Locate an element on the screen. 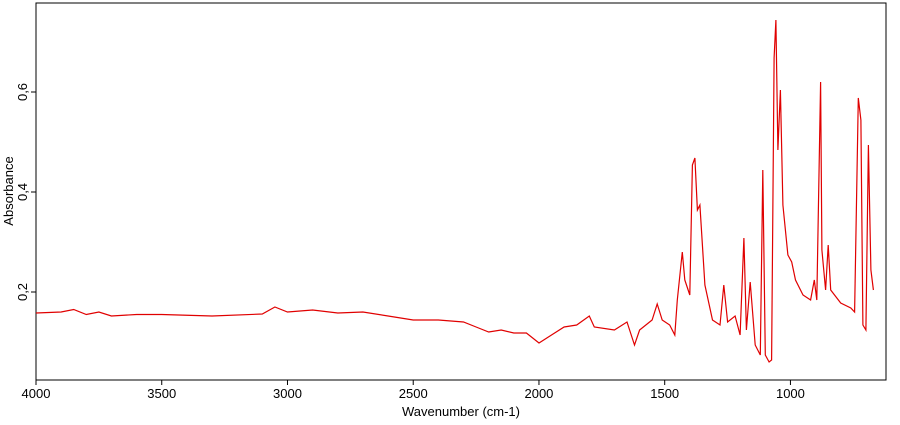 Image resolution: width=900 pixels, height=425 pixels. x-tick-label: 2000 is located at coordinates (538, 393).